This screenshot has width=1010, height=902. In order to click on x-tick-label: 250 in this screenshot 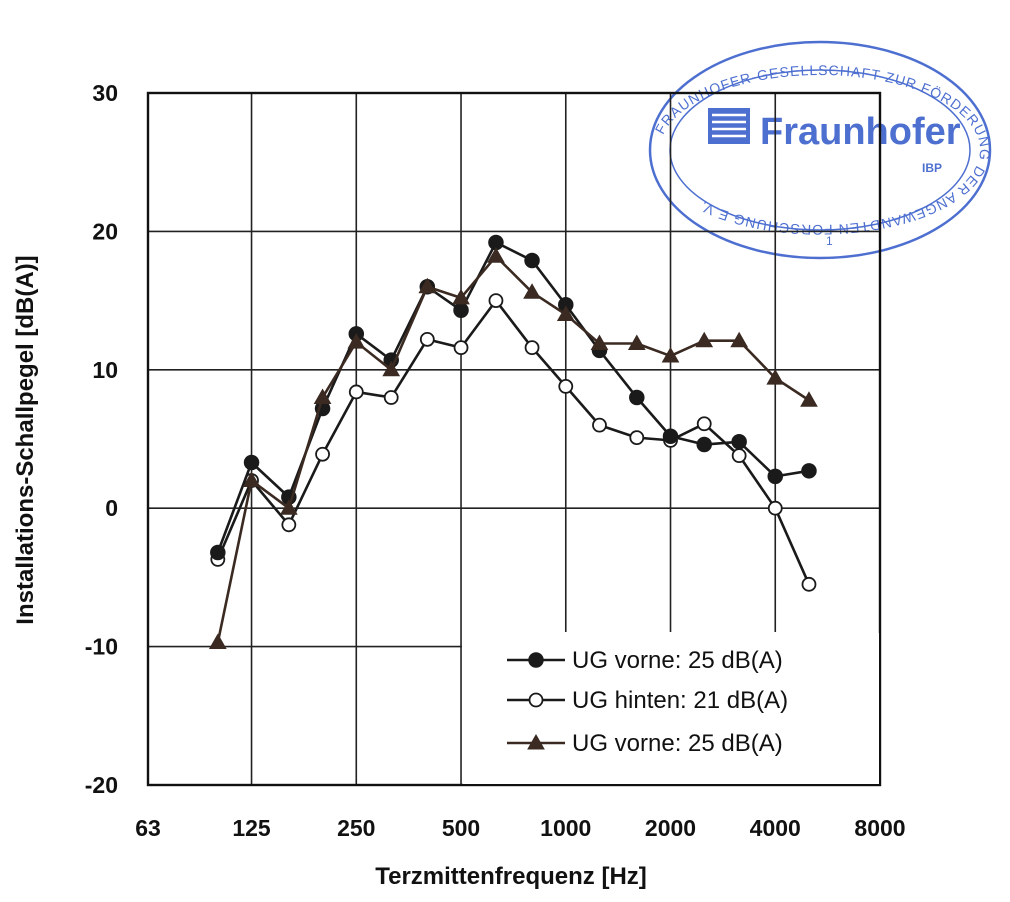, I will do `click(356, 828)`.